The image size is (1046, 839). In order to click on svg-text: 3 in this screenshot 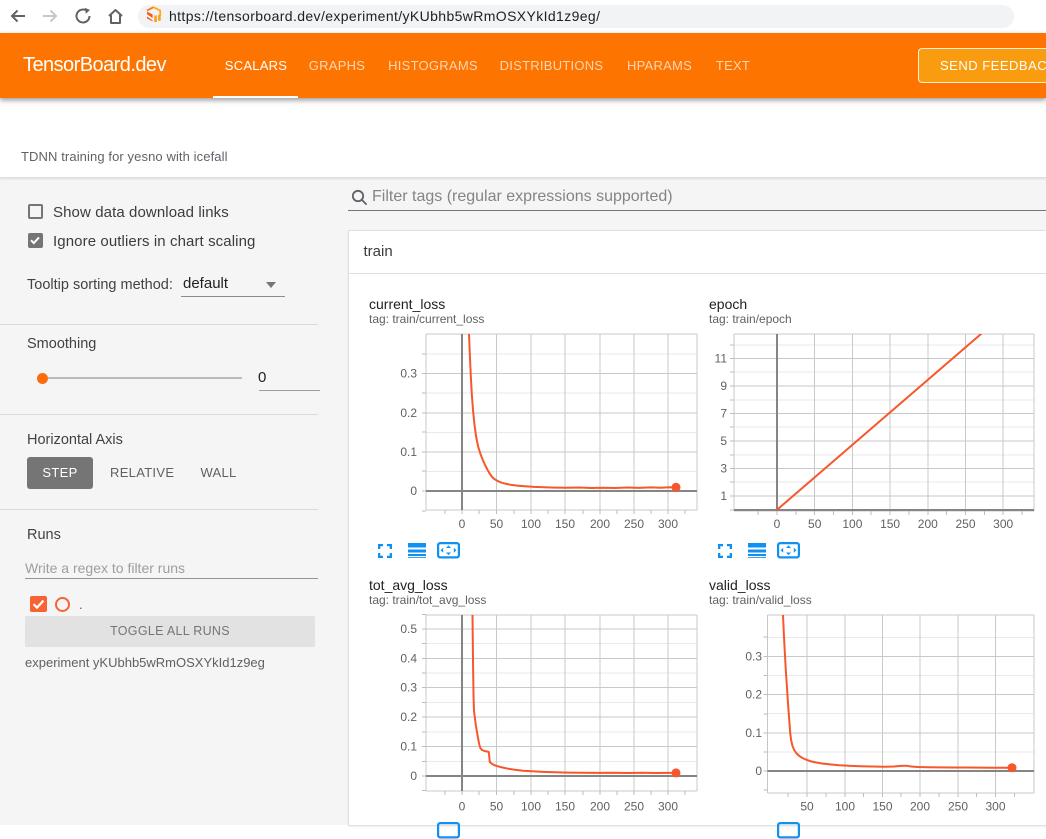, I will do `click(723, 469)`.